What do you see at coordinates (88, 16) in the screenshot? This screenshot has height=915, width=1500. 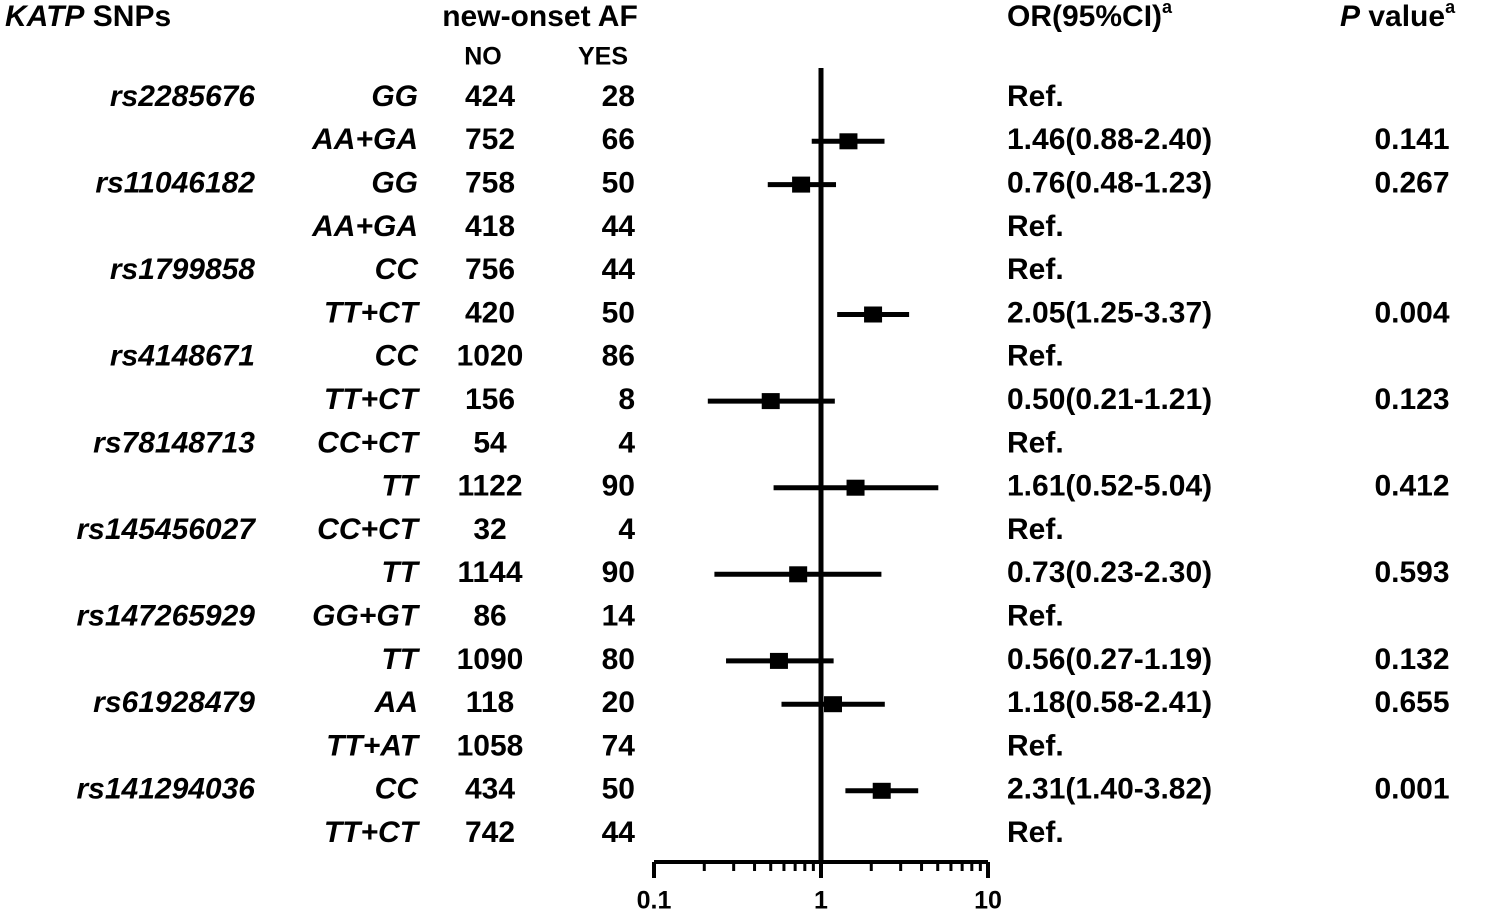 I see `header: KATP SNPs` at bounding box center [88, 16].